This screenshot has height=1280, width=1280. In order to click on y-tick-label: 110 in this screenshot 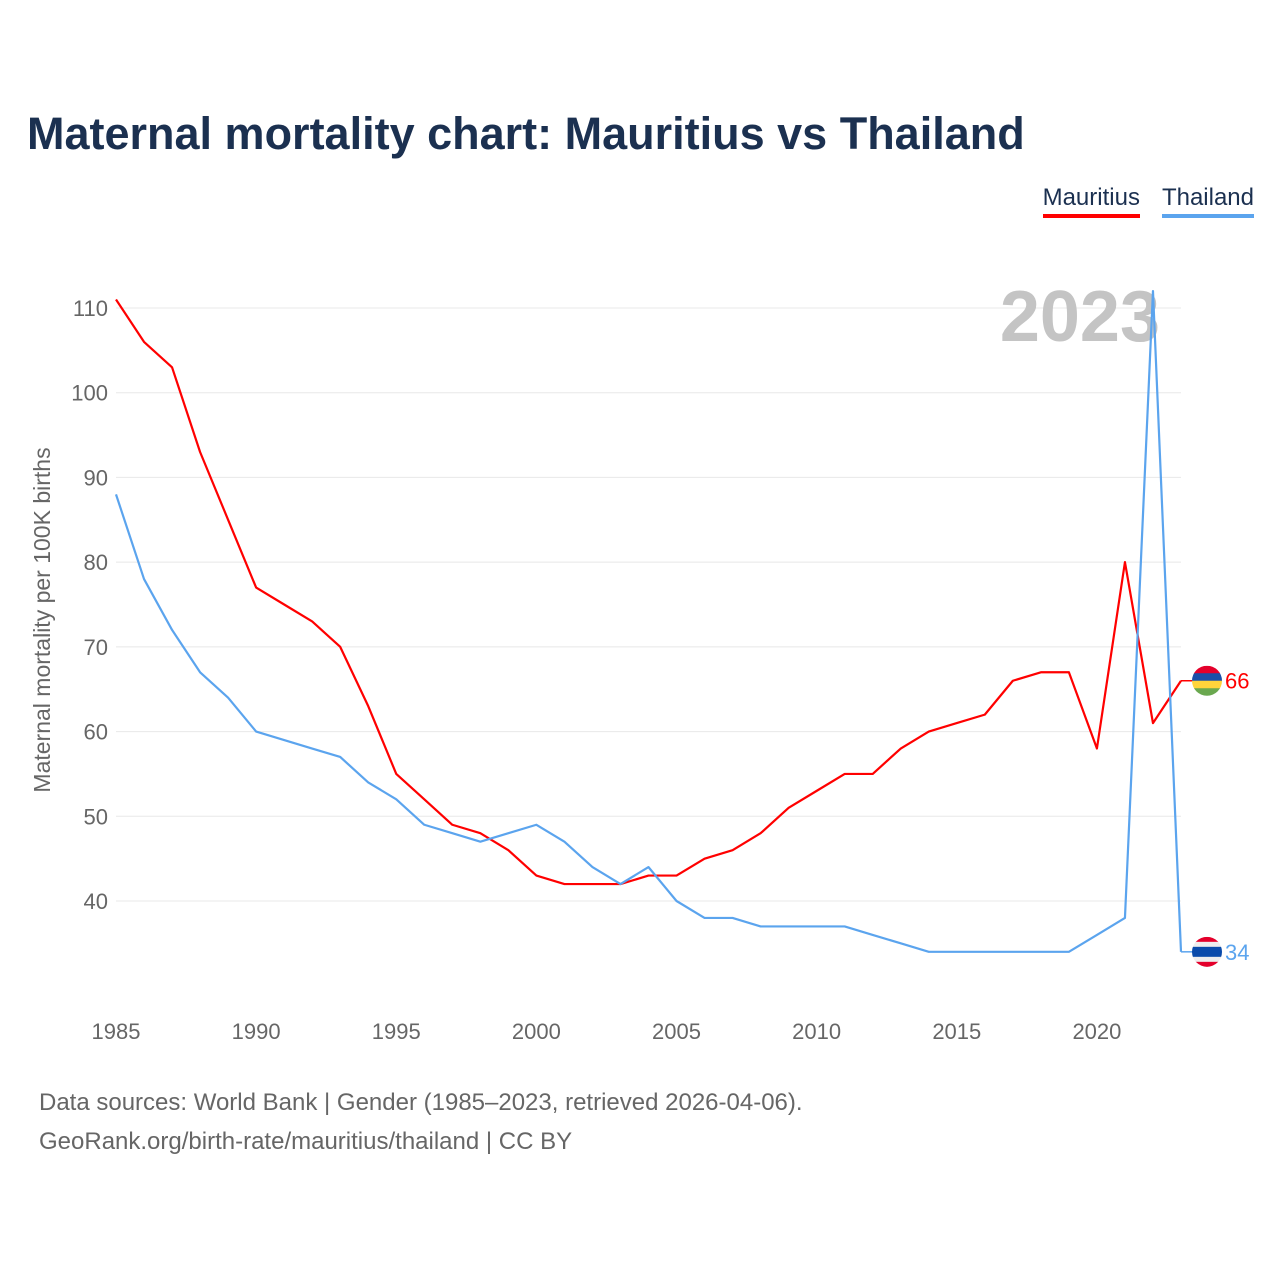, I will do `click(90, 308)`.